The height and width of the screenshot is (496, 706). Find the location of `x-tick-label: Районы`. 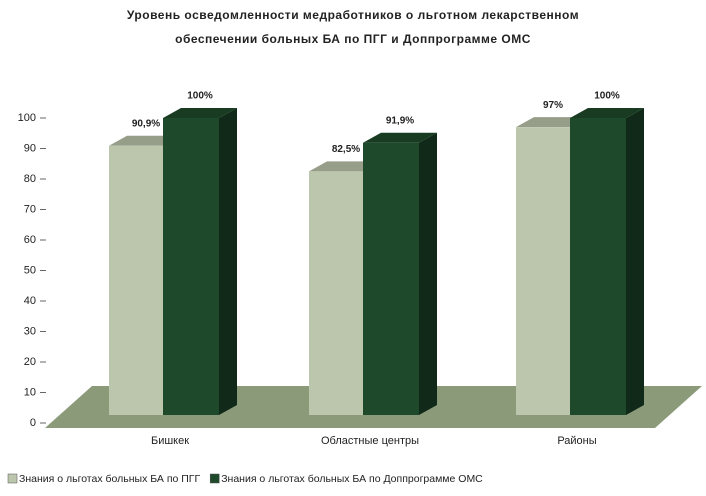

x-tick-label: Районы is located at coordinates (576, 441).